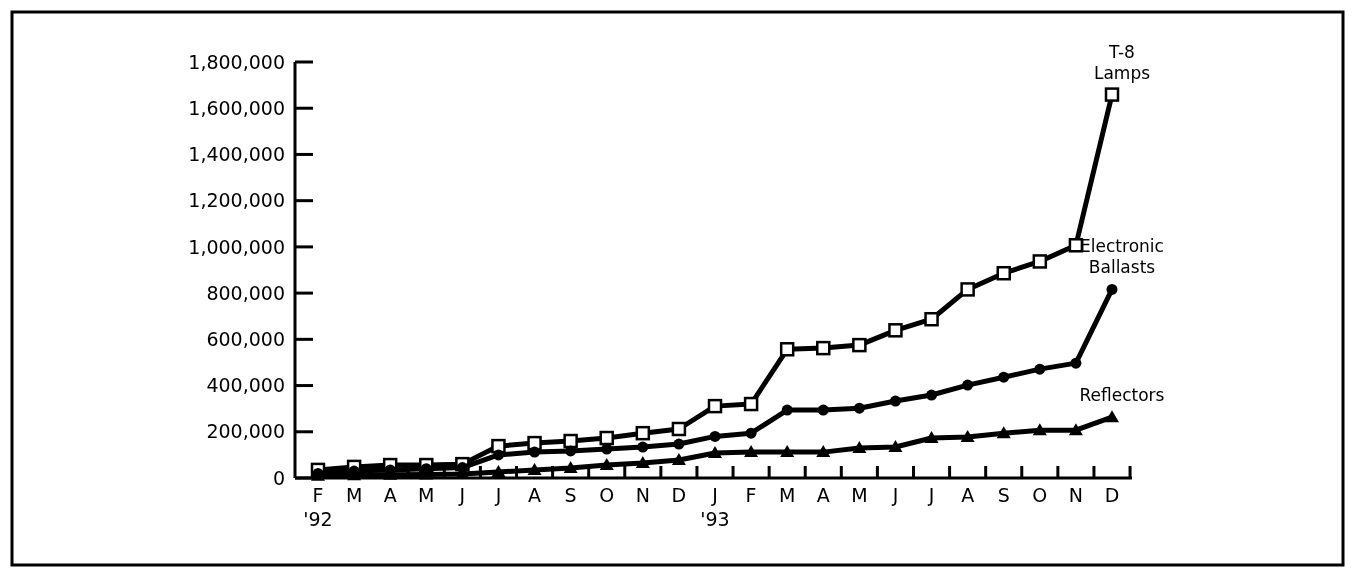 The height and width of the screenshot is (575, 1355). Describe the element at coordinates (236, 200) in the screenshot. I see `y-tick-label: 1,200,000` at that location.